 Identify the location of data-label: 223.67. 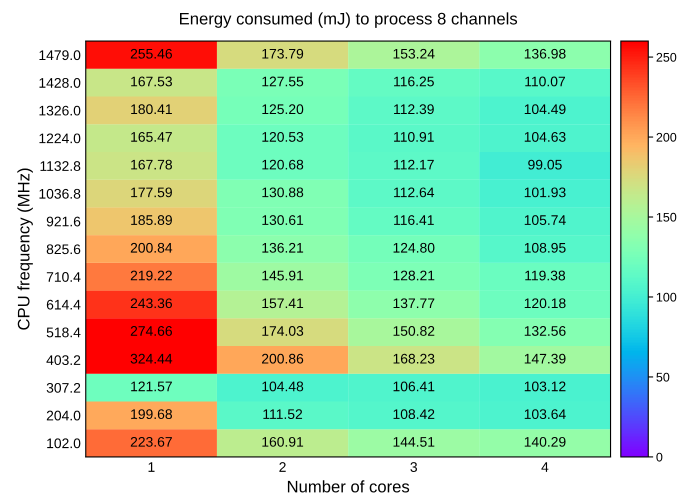
(151, 441).